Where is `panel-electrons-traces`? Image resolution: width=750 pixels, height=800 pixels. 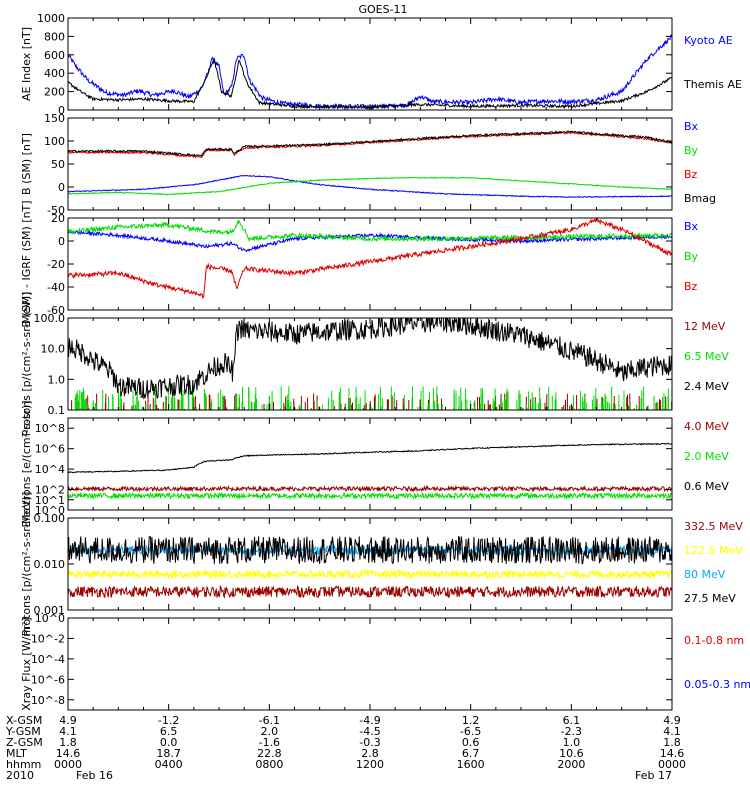
panel-electrons-traces is located at coordinates (370, 471).